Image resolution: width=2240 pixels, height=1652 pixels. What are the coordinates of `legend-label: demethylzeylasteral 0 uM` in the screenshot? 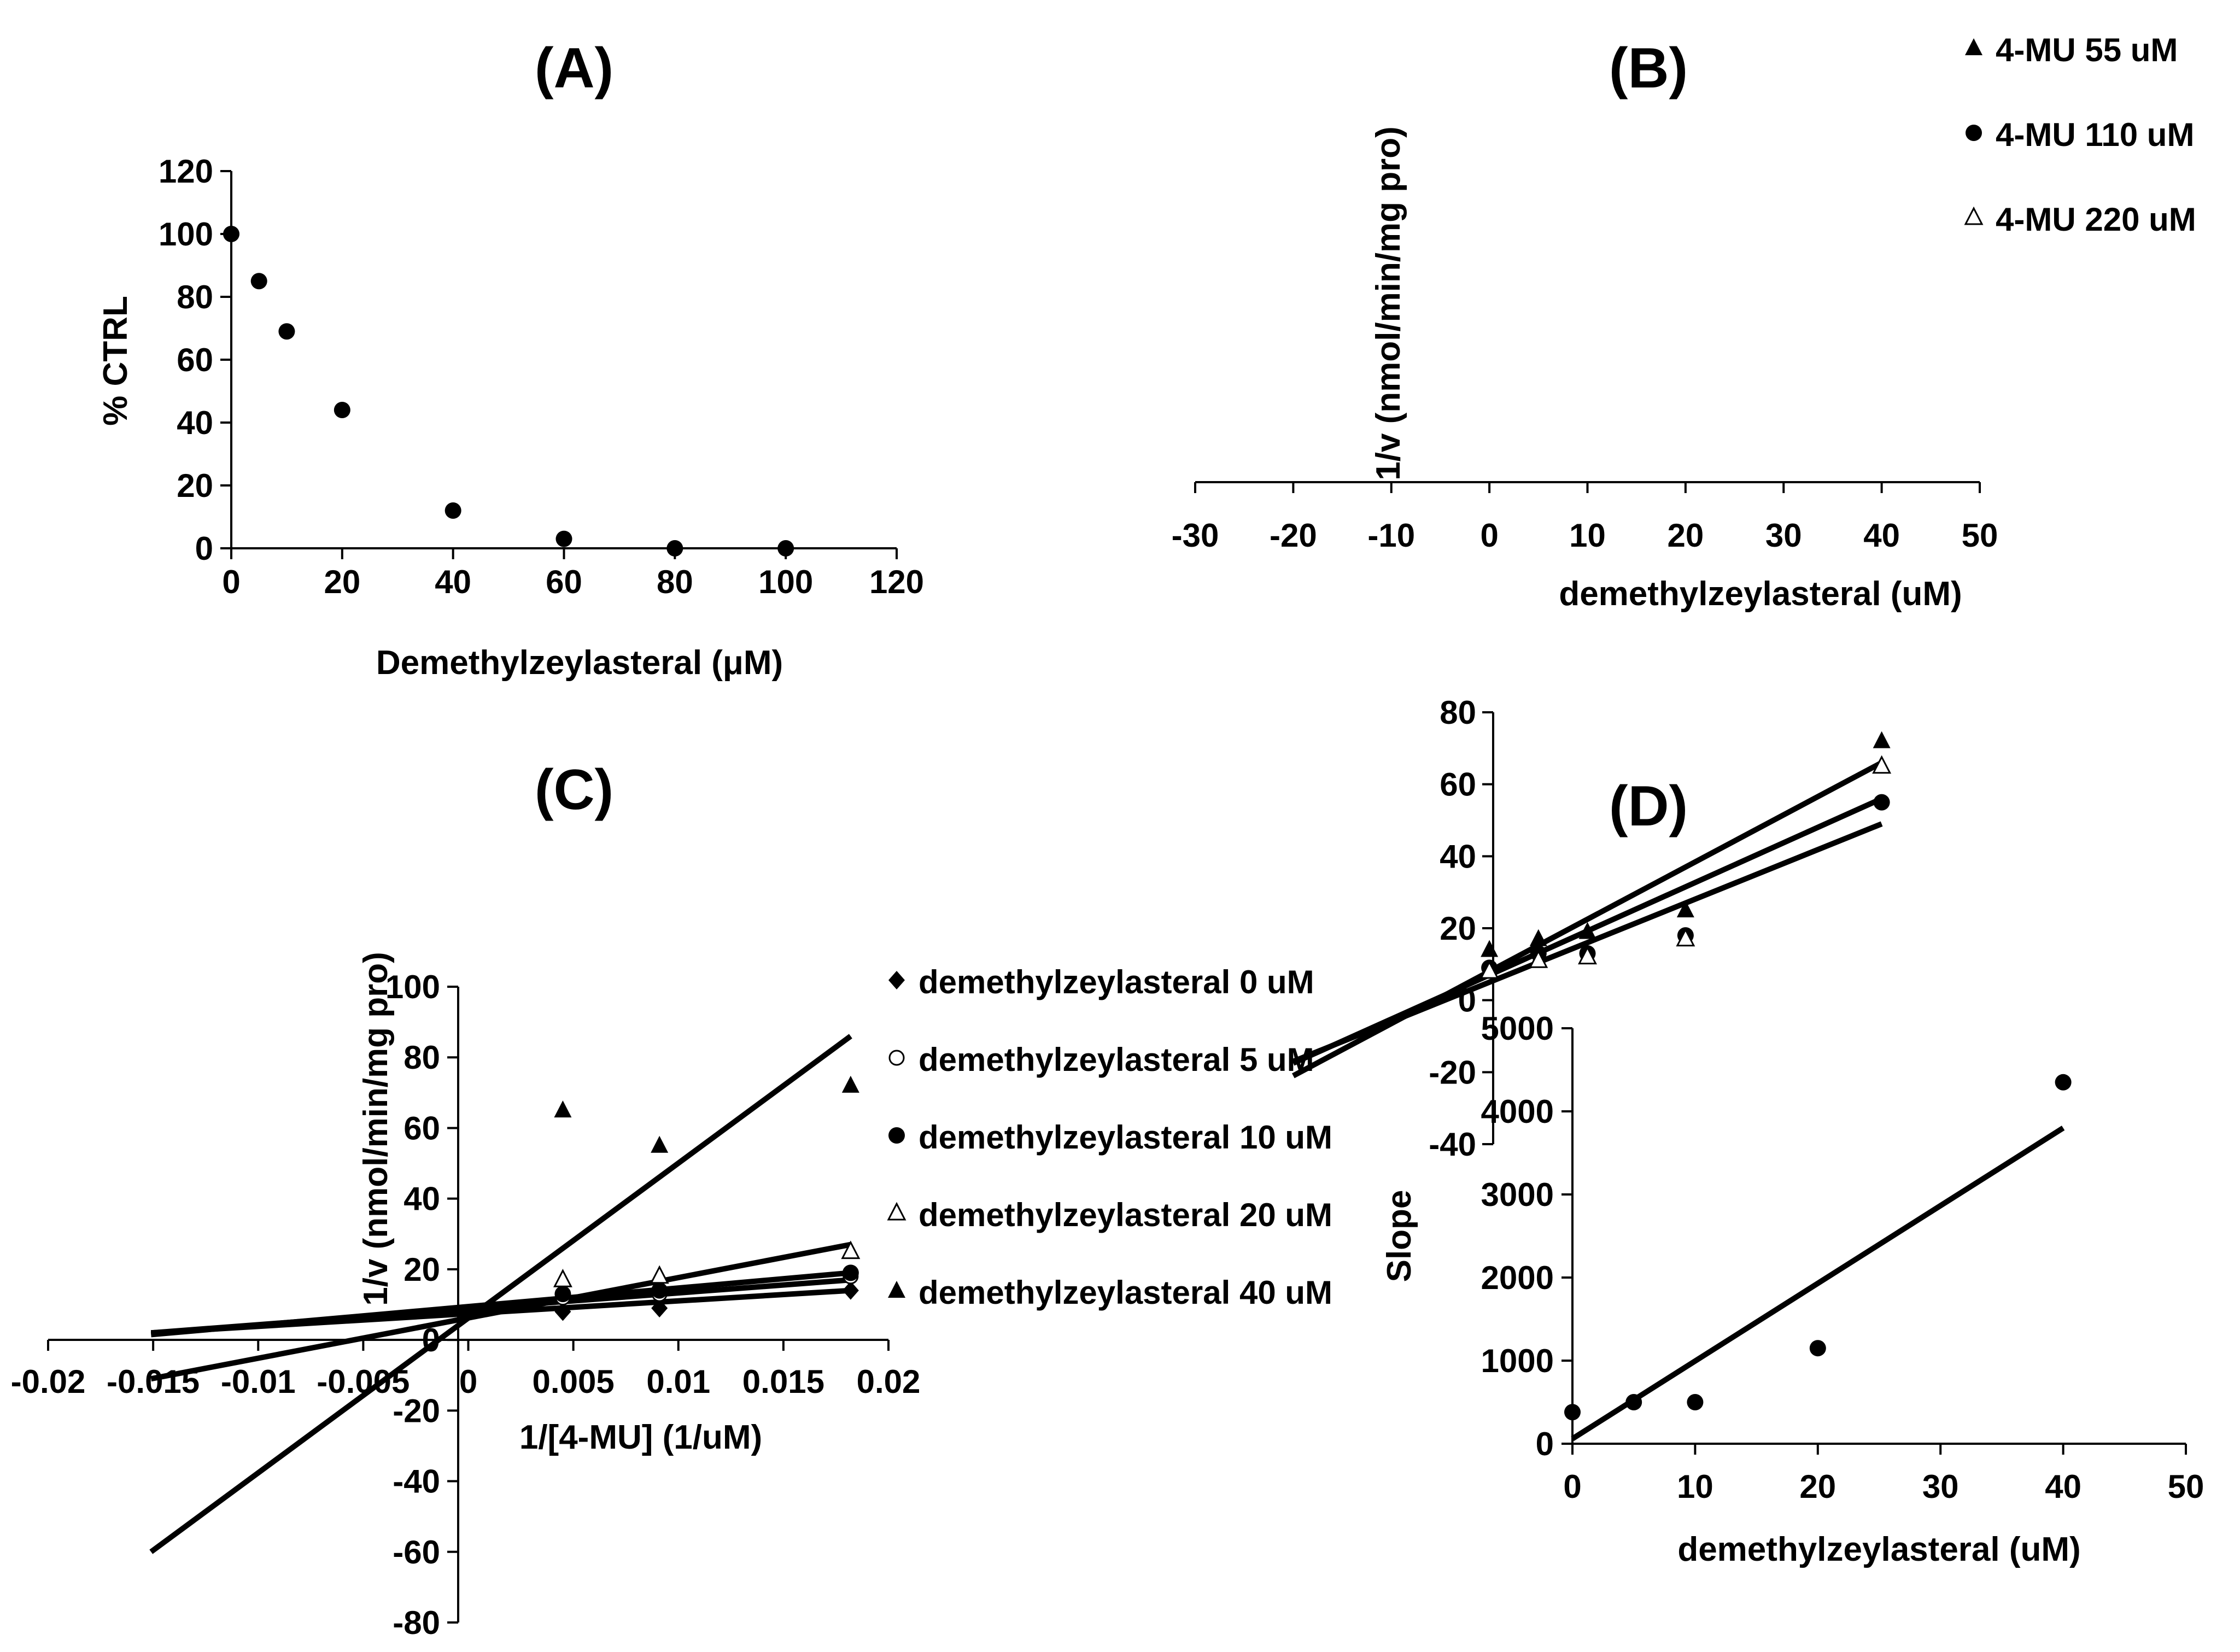 It's located at (1116, 982).